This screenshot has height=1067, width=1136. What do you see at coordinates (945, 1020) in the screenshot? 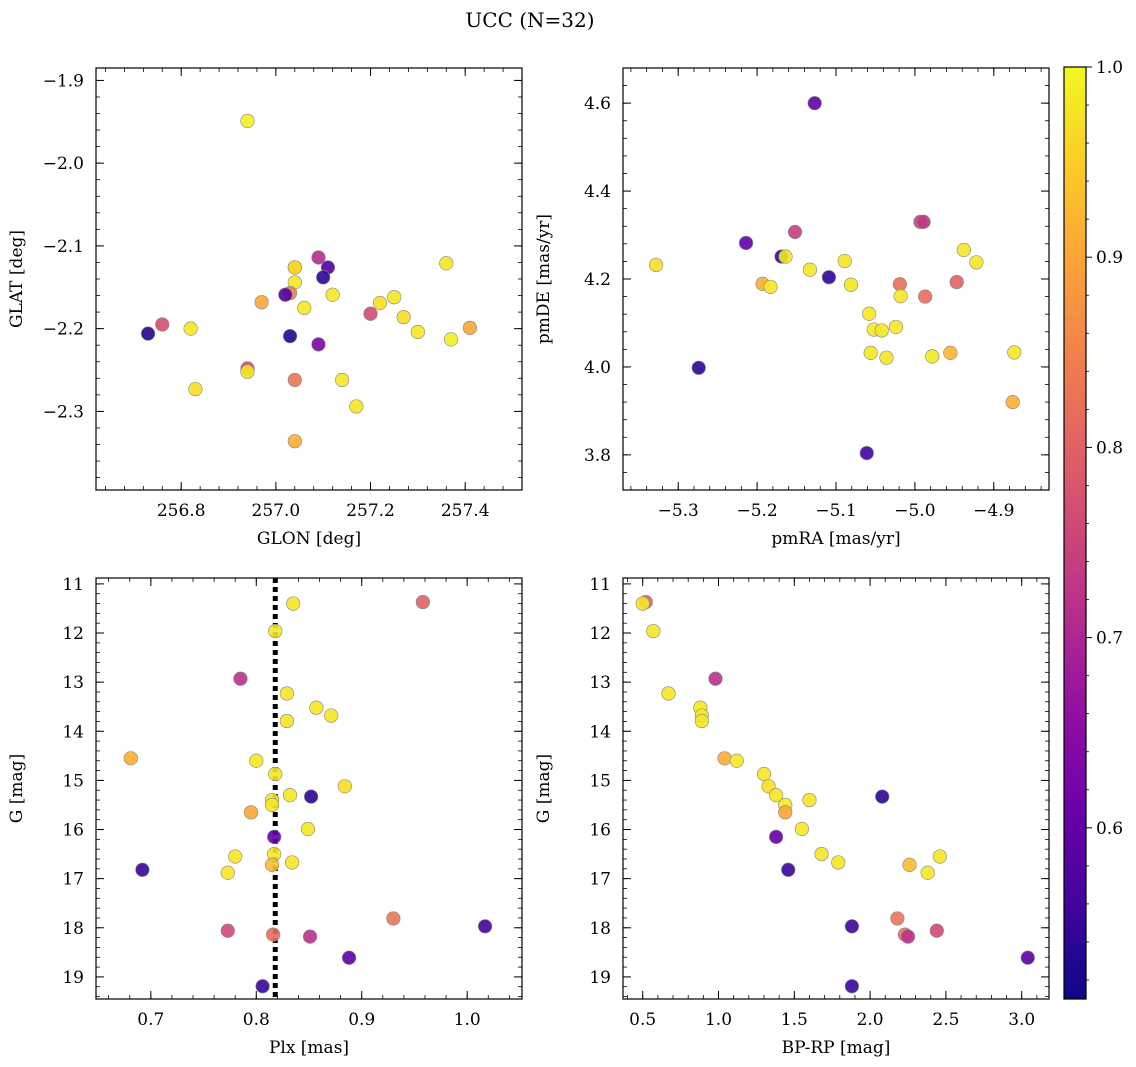
I see `x-tick-label: 2.5` at bounding box center [945, 1020].